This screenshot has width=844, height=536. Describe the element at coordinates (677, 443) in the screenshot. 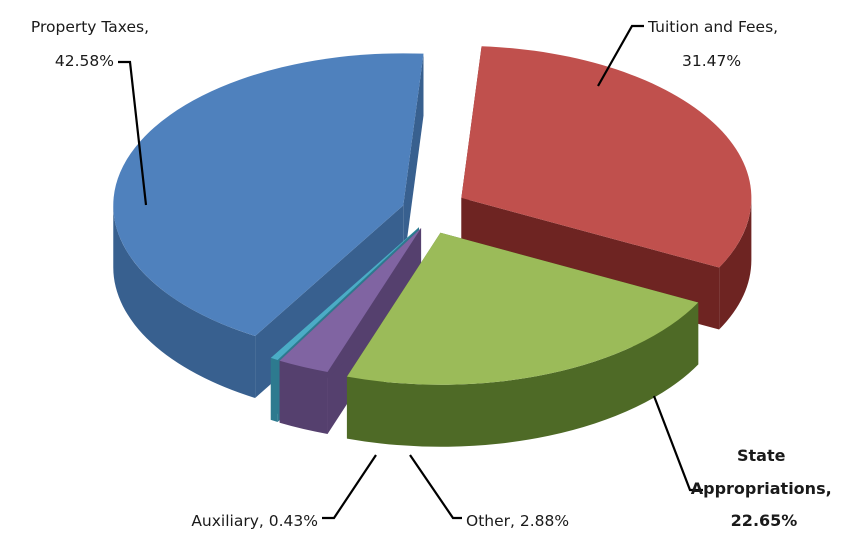

I see `leader-state-appropriations` at that location.